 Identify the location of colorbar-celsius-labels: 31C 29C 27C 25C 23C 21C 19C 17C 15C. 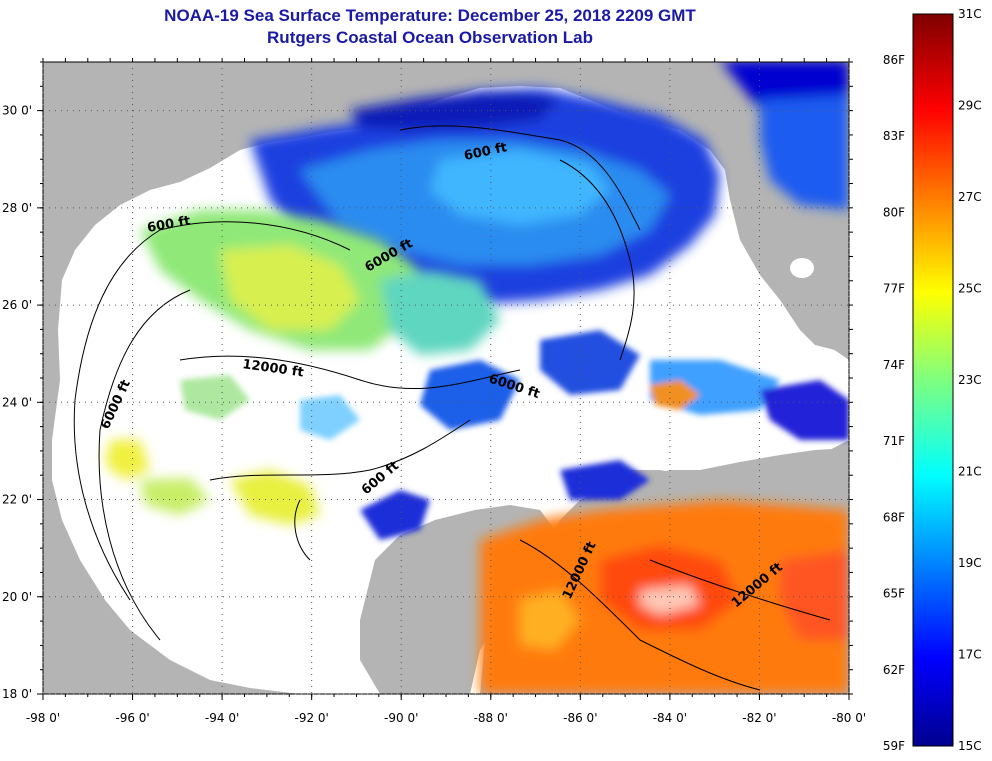
(970, 380).